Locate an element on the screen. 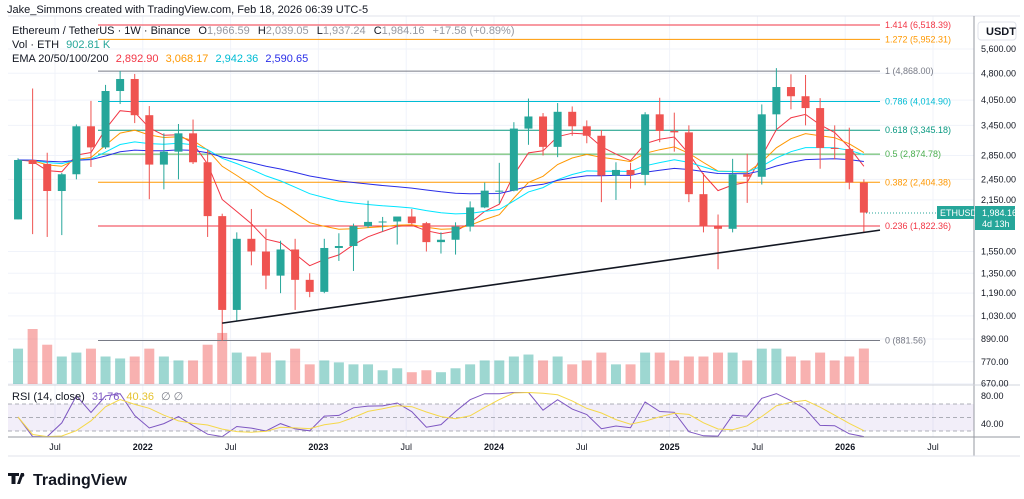 This screenshot has width=1024, height=499. price-tick: 1,190.00 is located at coordinates (998, 293).